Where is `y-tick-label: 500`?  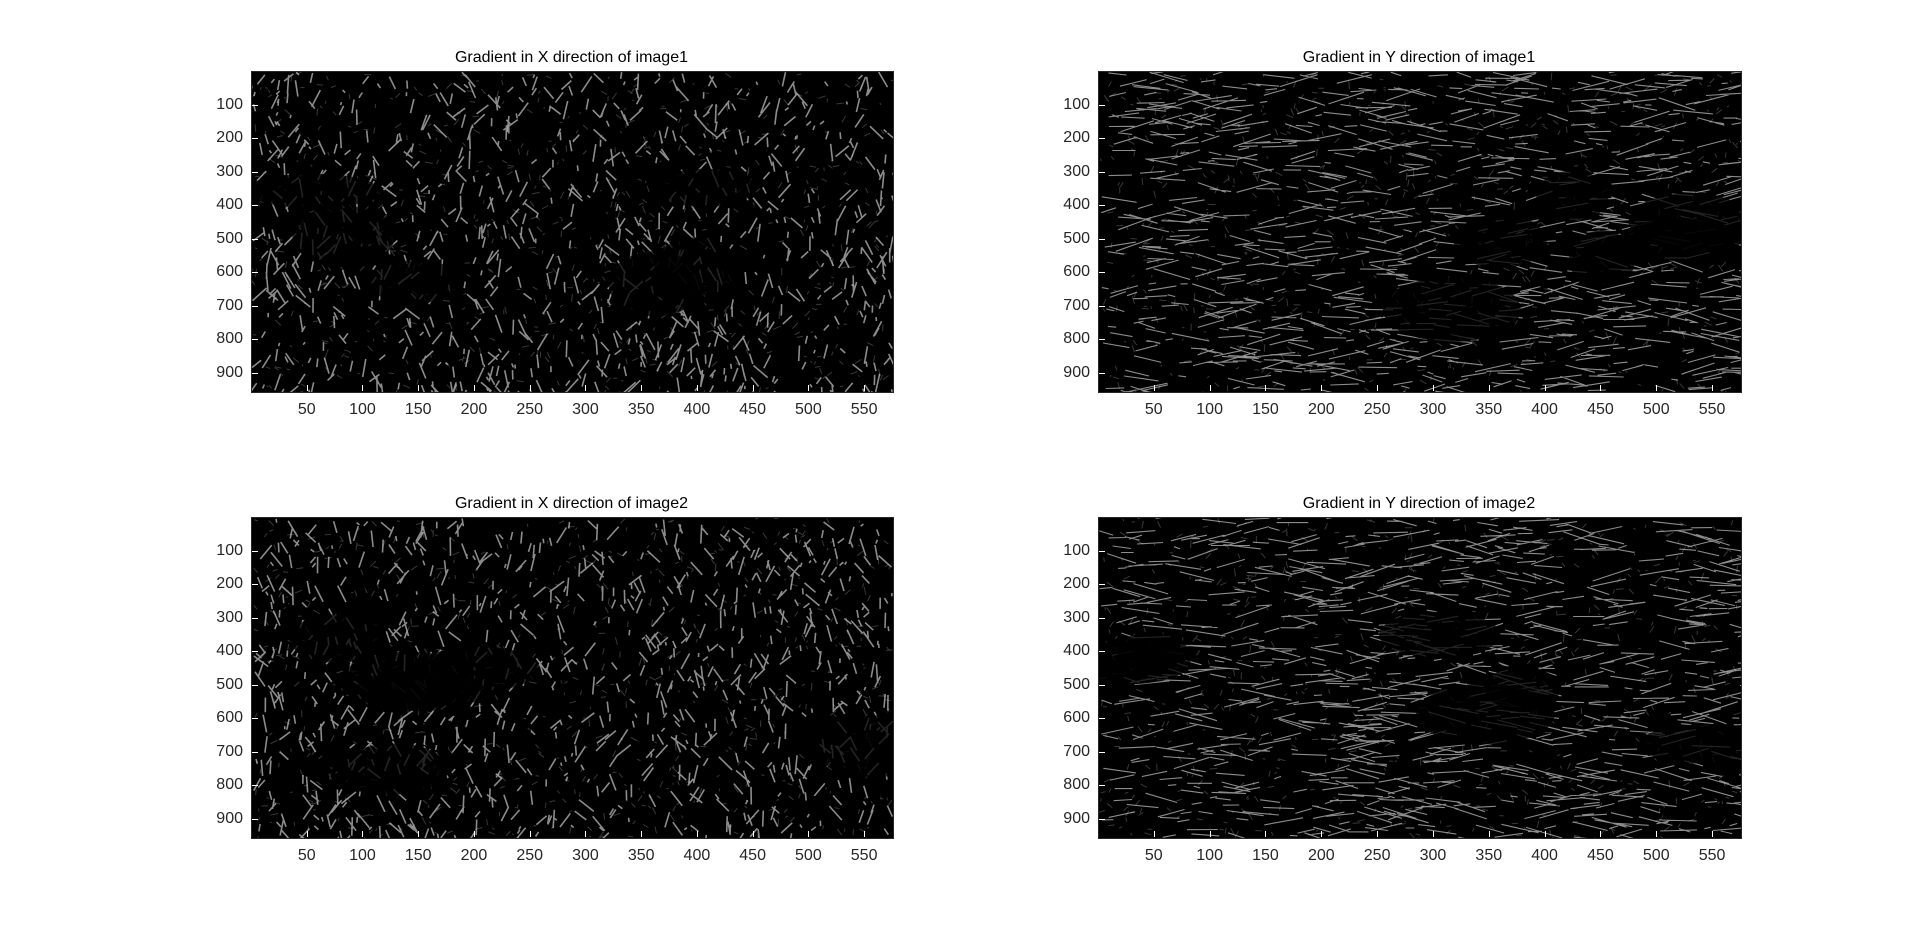 y-tick-label: 500 is located at coordinates (1076, 684).